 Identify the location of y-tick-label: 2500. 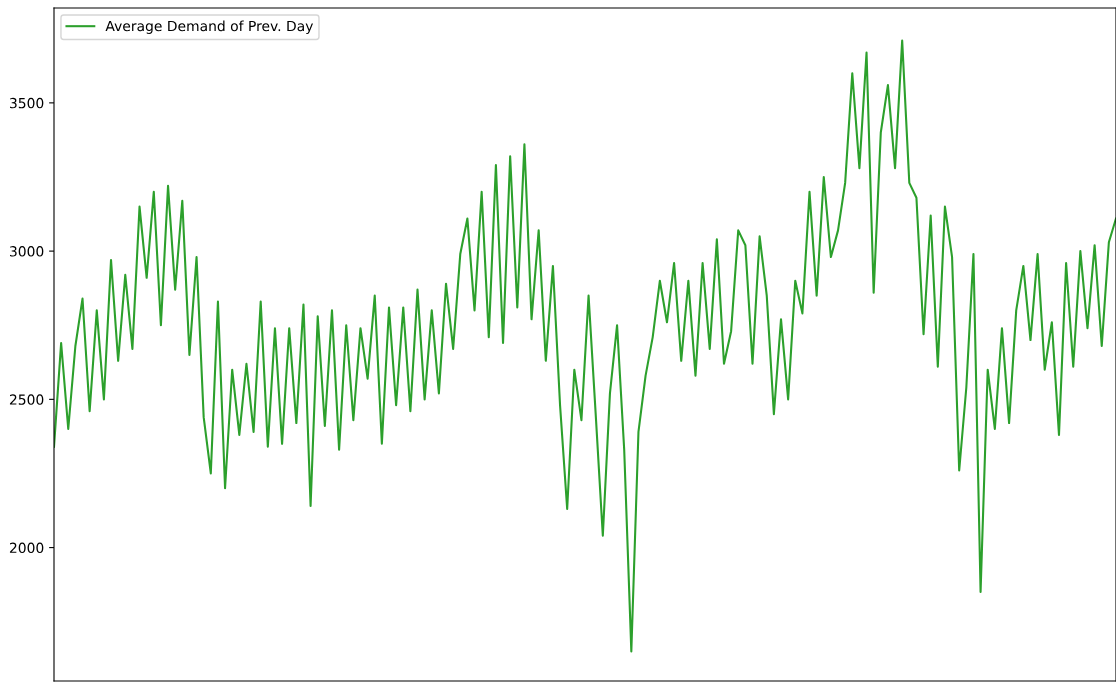
(26, 399).